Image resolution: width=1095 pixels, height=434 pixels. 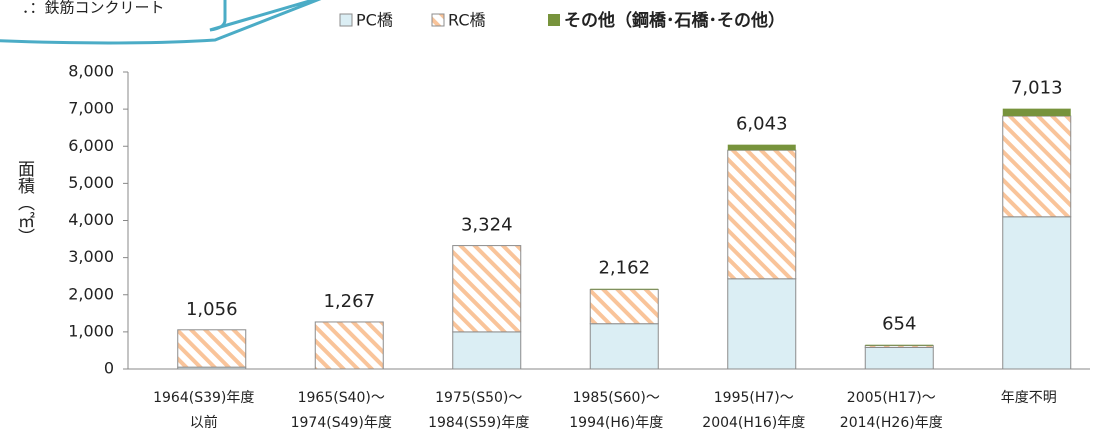 I want to click on y-tick-label: 5,000, so click(x=91, y=182).